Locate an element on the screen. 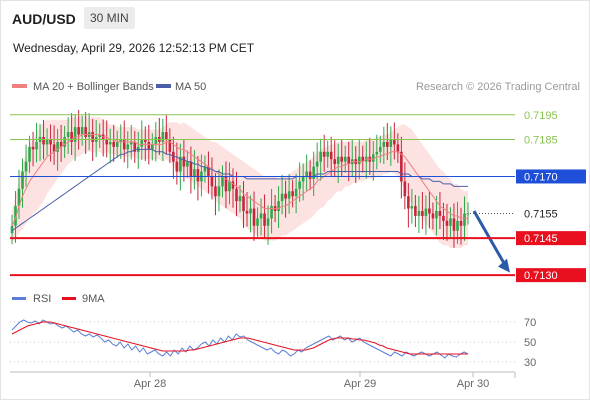 The width and height of the screenshot is (590, 400). x-tick-label-1: Apr 29 is located at coordinates (360, 384).